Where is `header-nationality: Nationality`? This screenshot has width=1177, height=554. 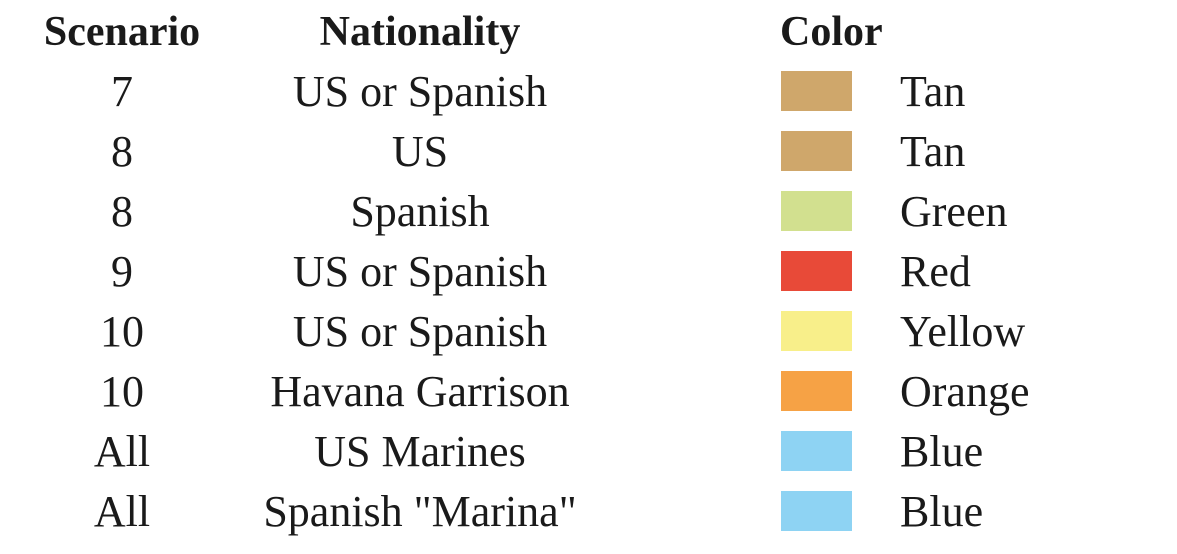 header-nationality: Nationality is located at coordinates (420, 32).